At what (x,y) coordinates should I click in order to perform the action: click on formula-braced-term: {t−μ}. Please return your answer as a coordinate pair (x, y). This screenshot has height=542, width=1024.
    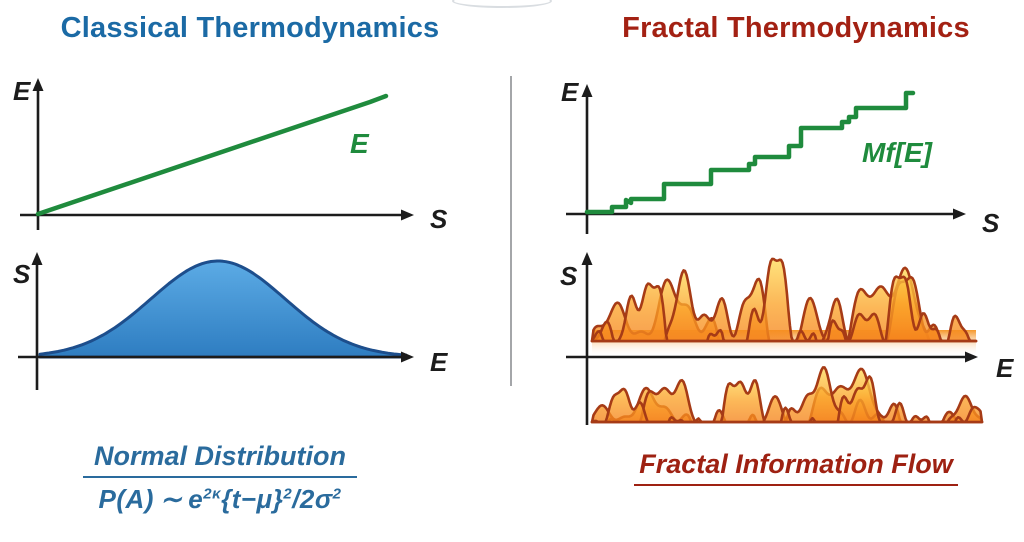
    Looking at the image, I should click on (252, 499).